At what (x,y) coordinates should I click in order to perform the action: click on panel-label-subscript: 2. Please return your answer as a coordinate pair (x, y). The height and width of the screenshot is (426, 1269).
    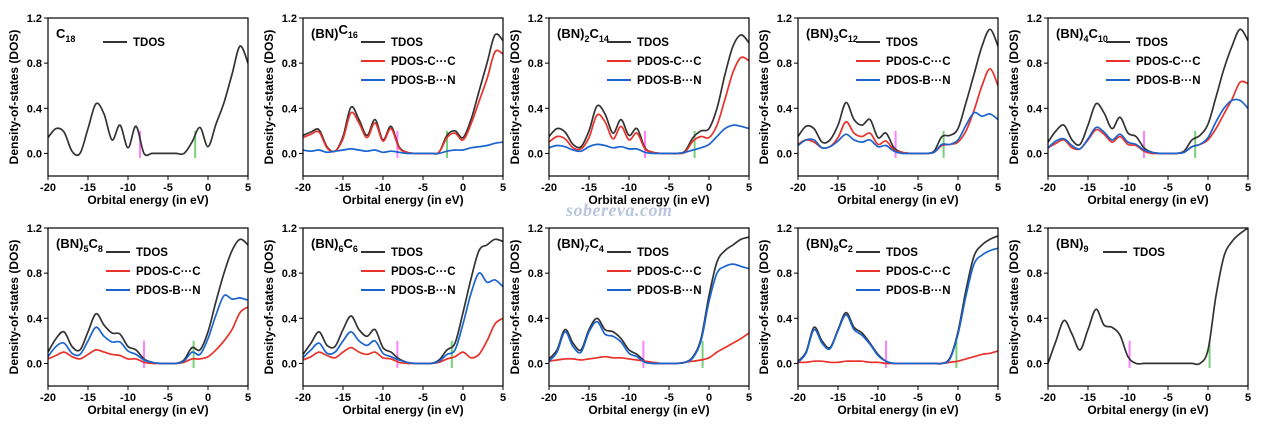
    Looking at the image, I should click on (586, 39).